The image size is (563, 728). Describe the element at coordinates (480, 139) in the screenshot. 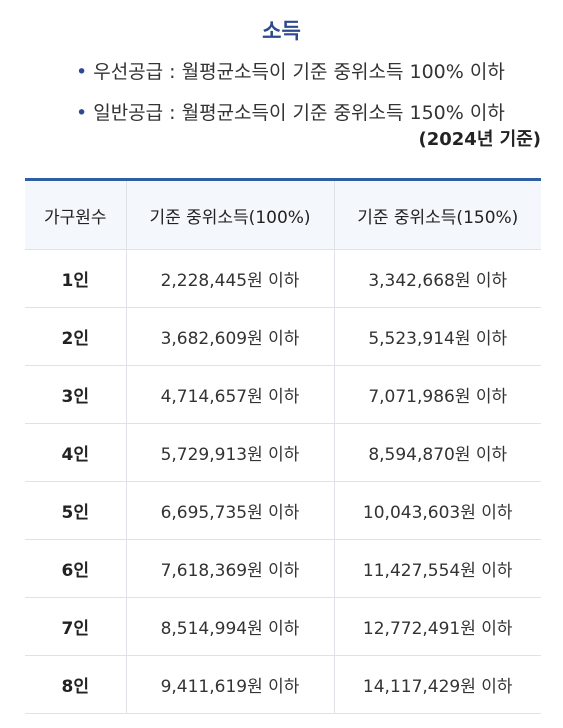

I see `year-note: (2024년 기준)` at that location.